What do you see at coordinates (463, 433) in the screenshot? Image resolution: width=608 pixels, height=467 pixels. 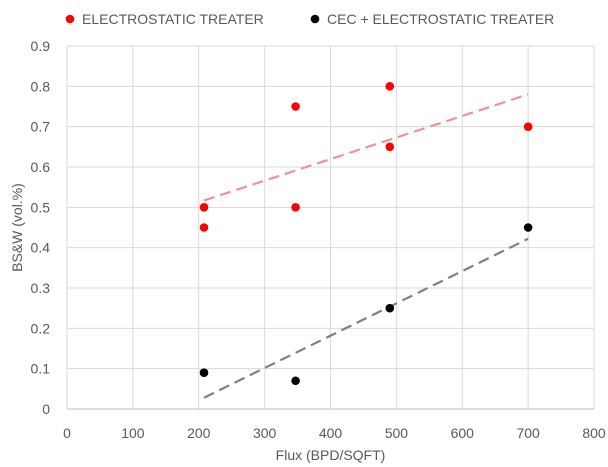 I see `x-tick-label: 600` at bounding box center [463, 433].